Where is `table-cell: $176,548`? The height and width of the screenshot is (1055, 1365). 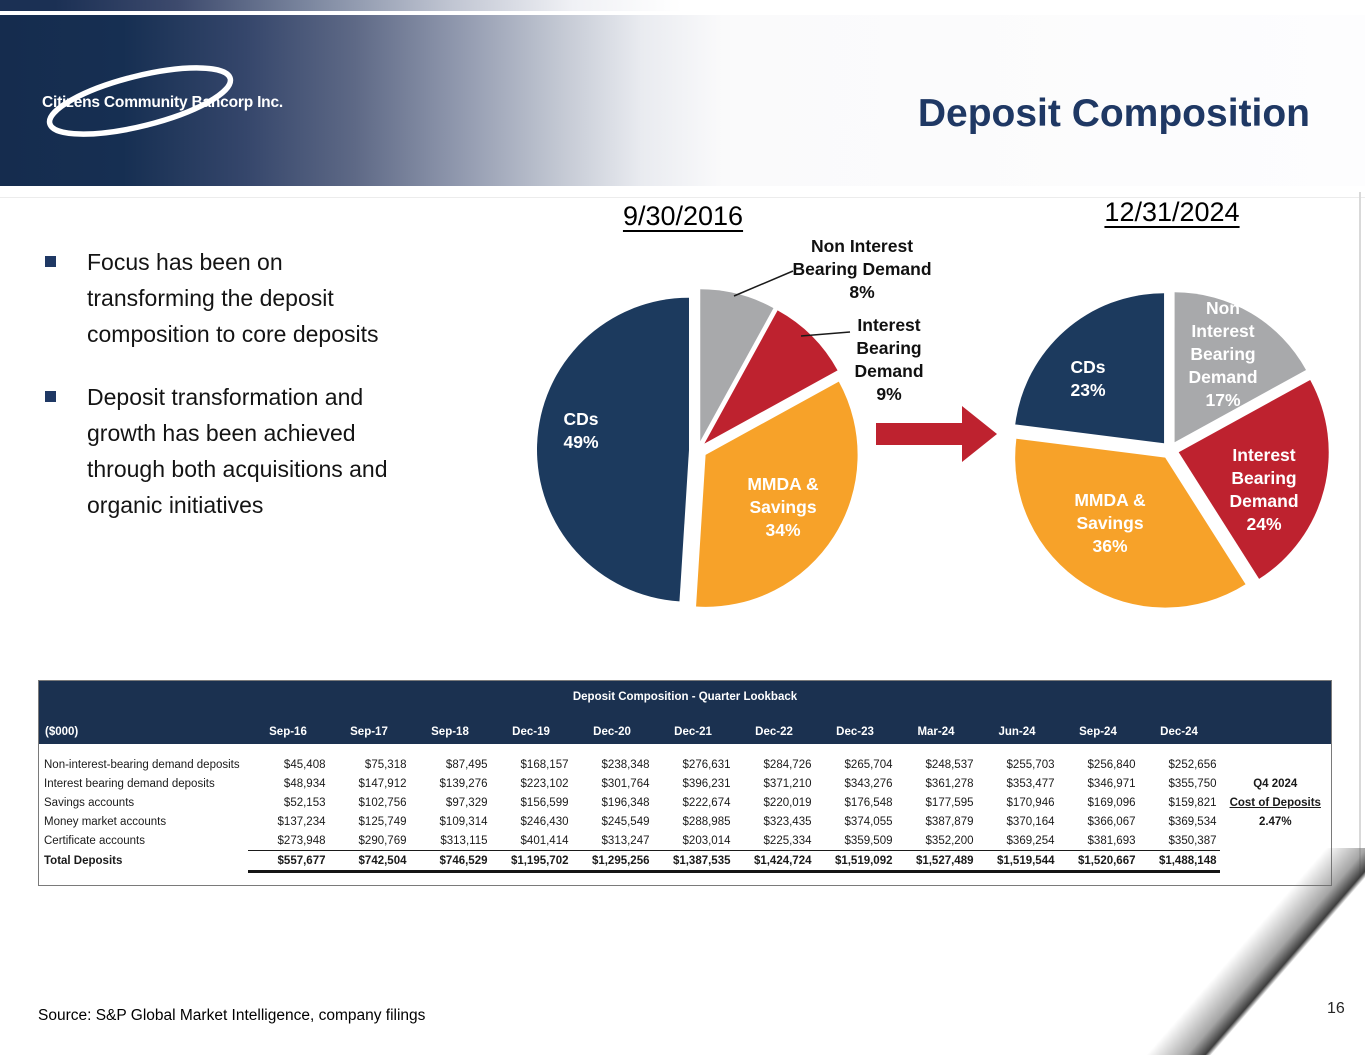 table-cell: $176,548 is located at coordinates (868, 802).